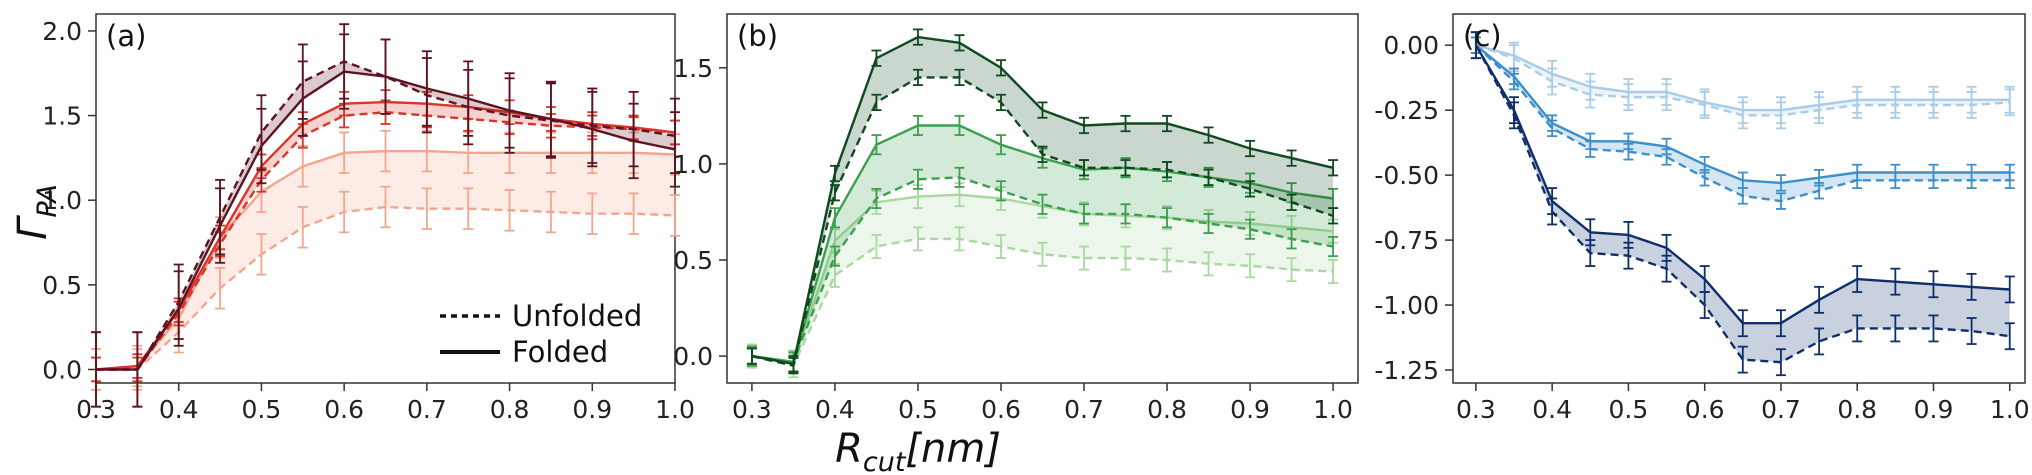  What do you see at coordinates (33, 227) in the screenshot?
I see `y-axis-label-main: Γ` at bounding box center [33, 227].